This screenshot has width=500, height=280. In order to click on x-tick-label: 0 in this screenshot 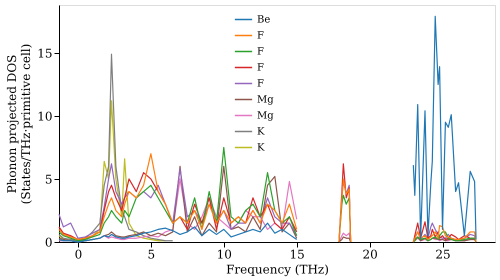, I will do `click(78, 255)`.